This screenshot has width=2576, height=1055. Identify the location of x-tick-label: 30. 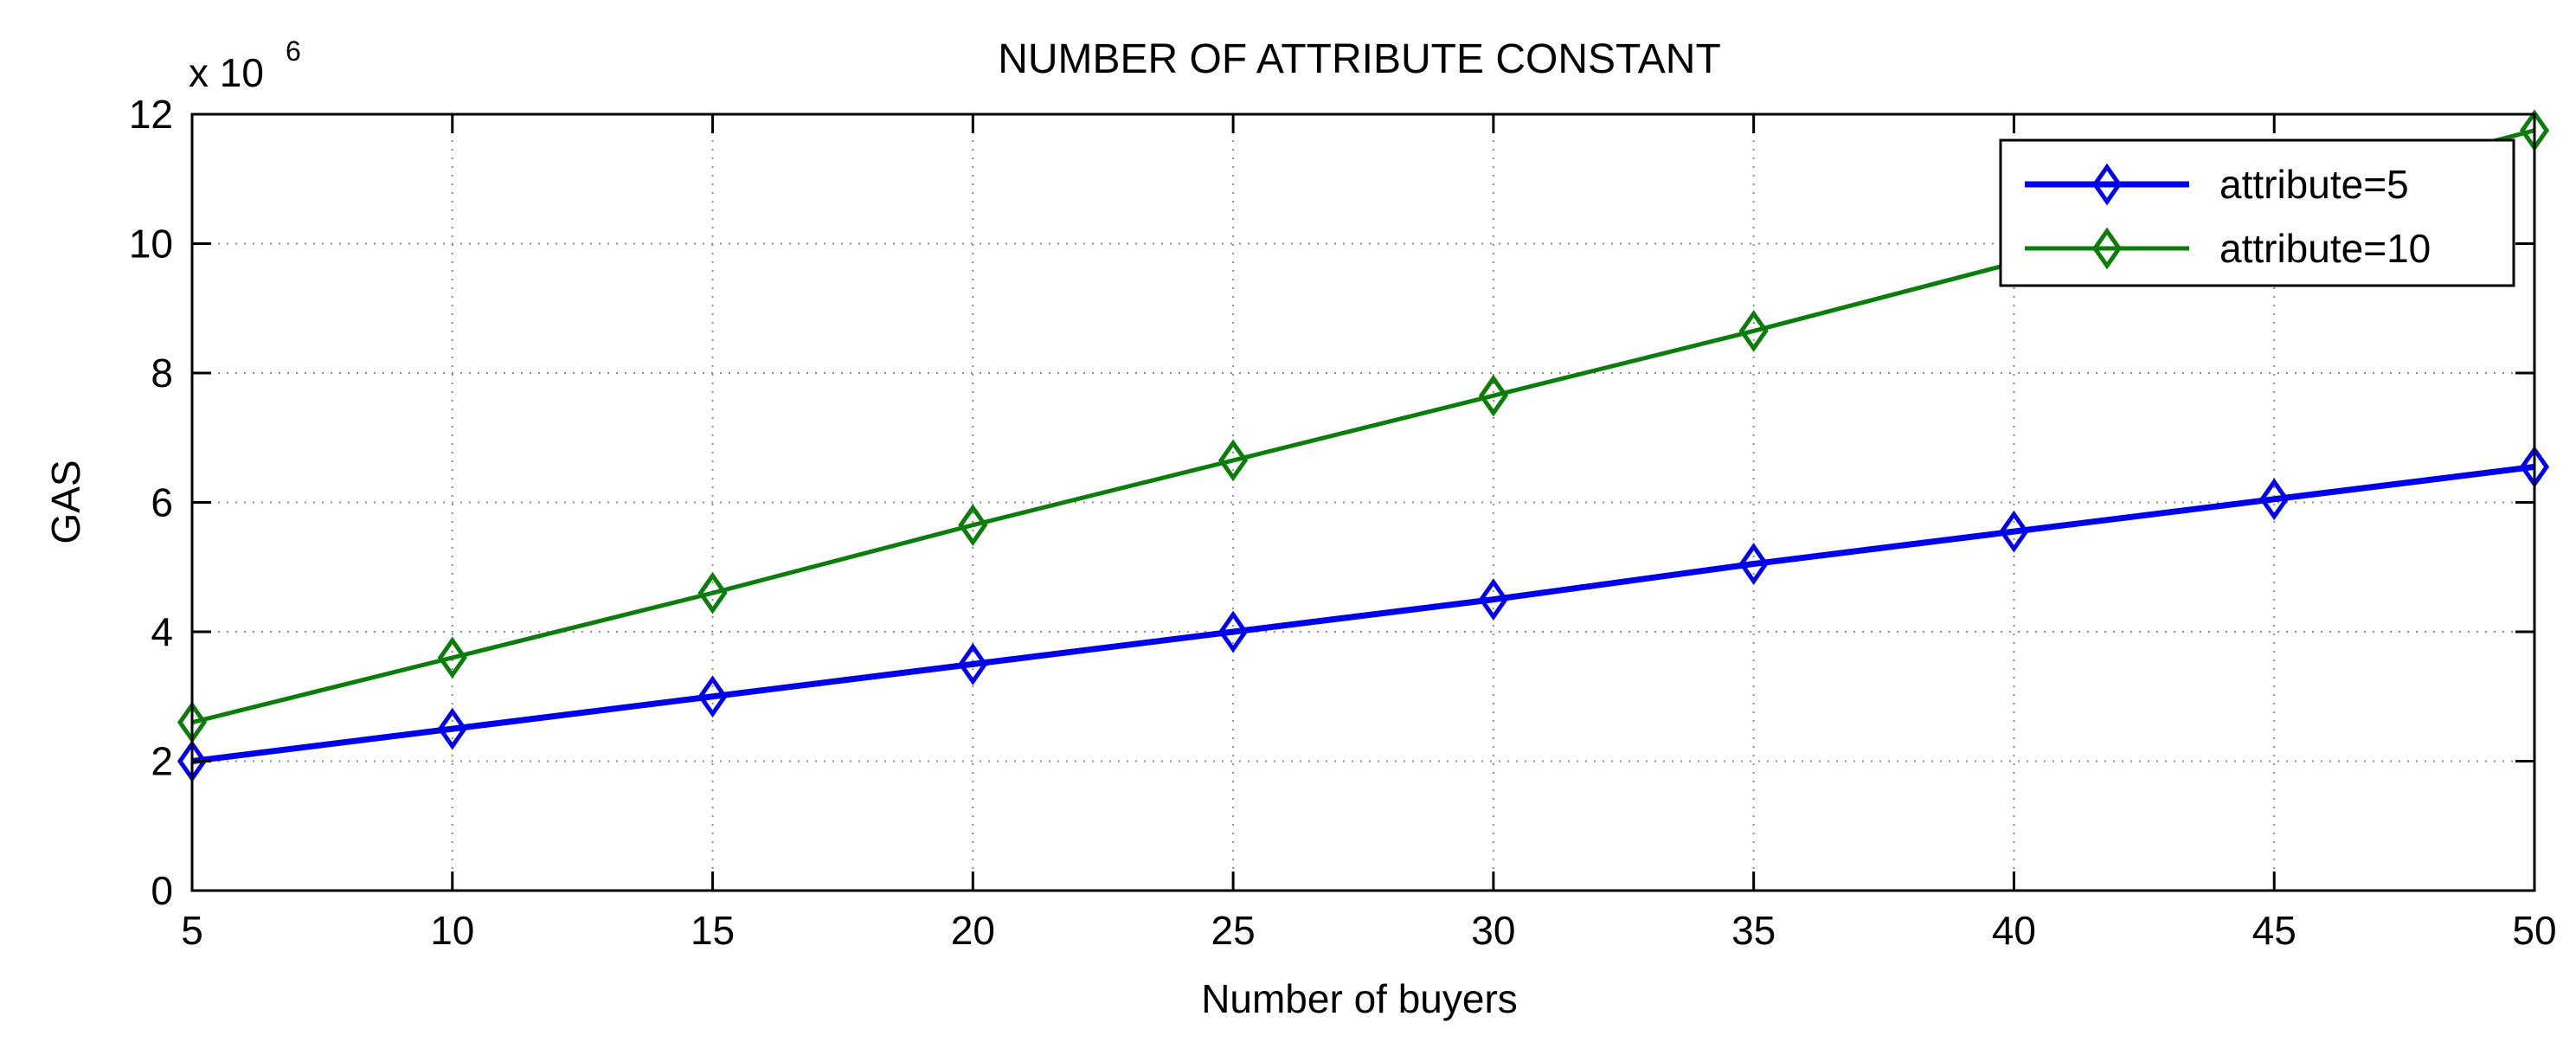
(1493, 931).